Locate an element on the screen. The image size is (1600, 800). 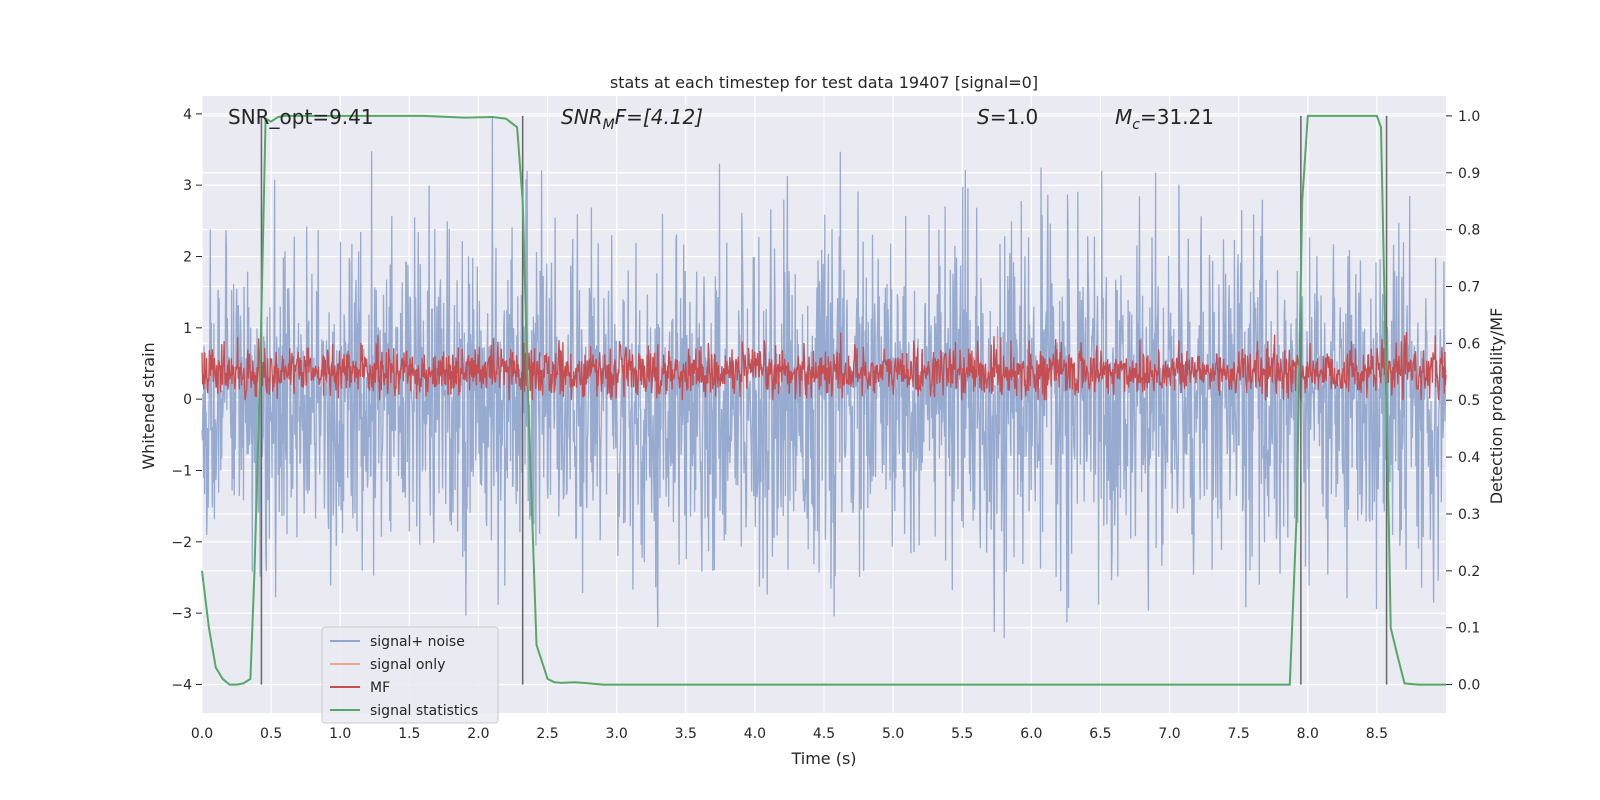
right-y-tick-label: 0.6 is located at coordinates (1469, 344).